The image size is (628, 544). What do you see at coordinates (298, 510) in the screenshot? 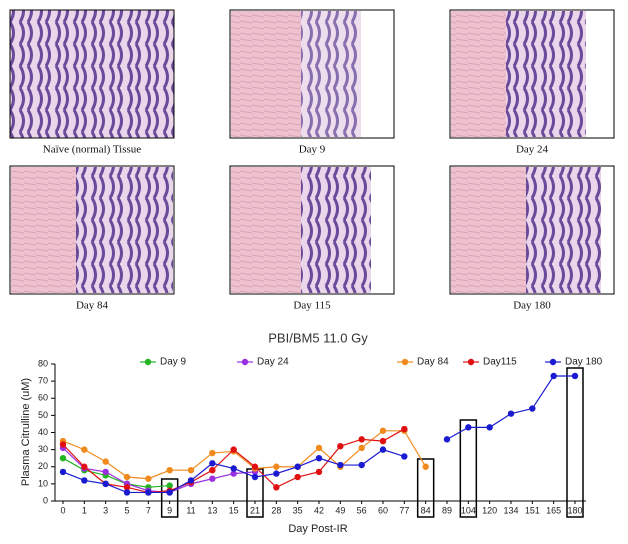
I see `x-tick-label: 35` at bounding box center [298, 510].